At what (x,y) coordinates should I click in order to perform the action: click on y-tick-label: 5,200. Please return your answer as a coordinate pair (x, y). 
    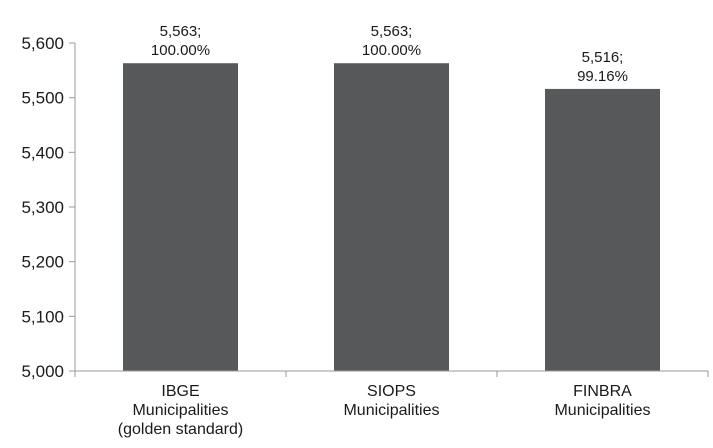
    Looking at the image, I should click on (42, 262).